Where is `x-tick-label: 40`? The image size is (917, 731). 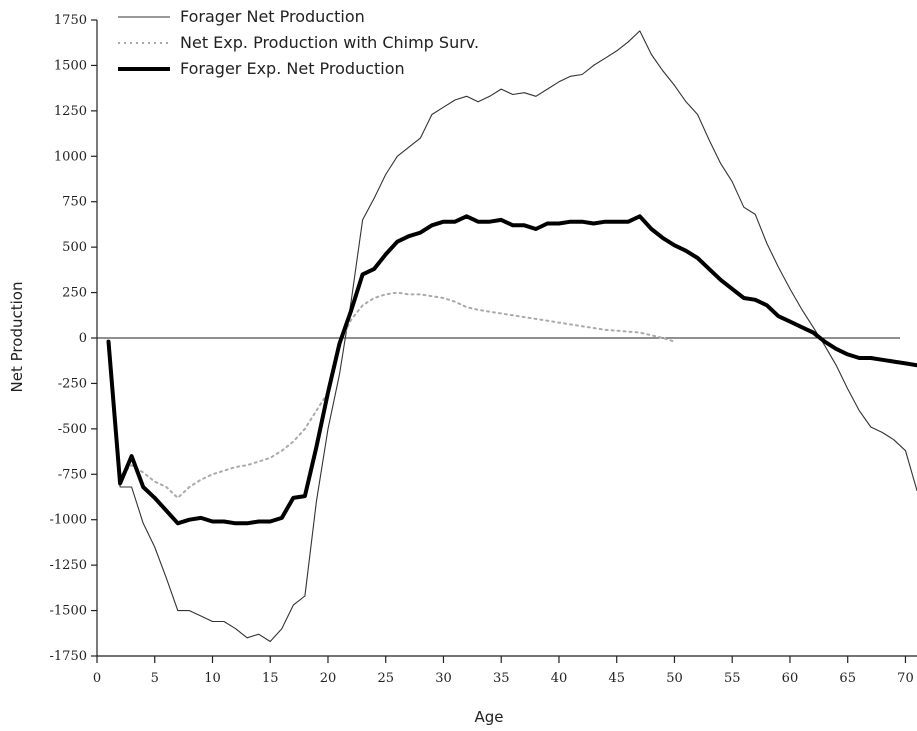 x-tick-label: 40 is located at coordinates (559, 678).